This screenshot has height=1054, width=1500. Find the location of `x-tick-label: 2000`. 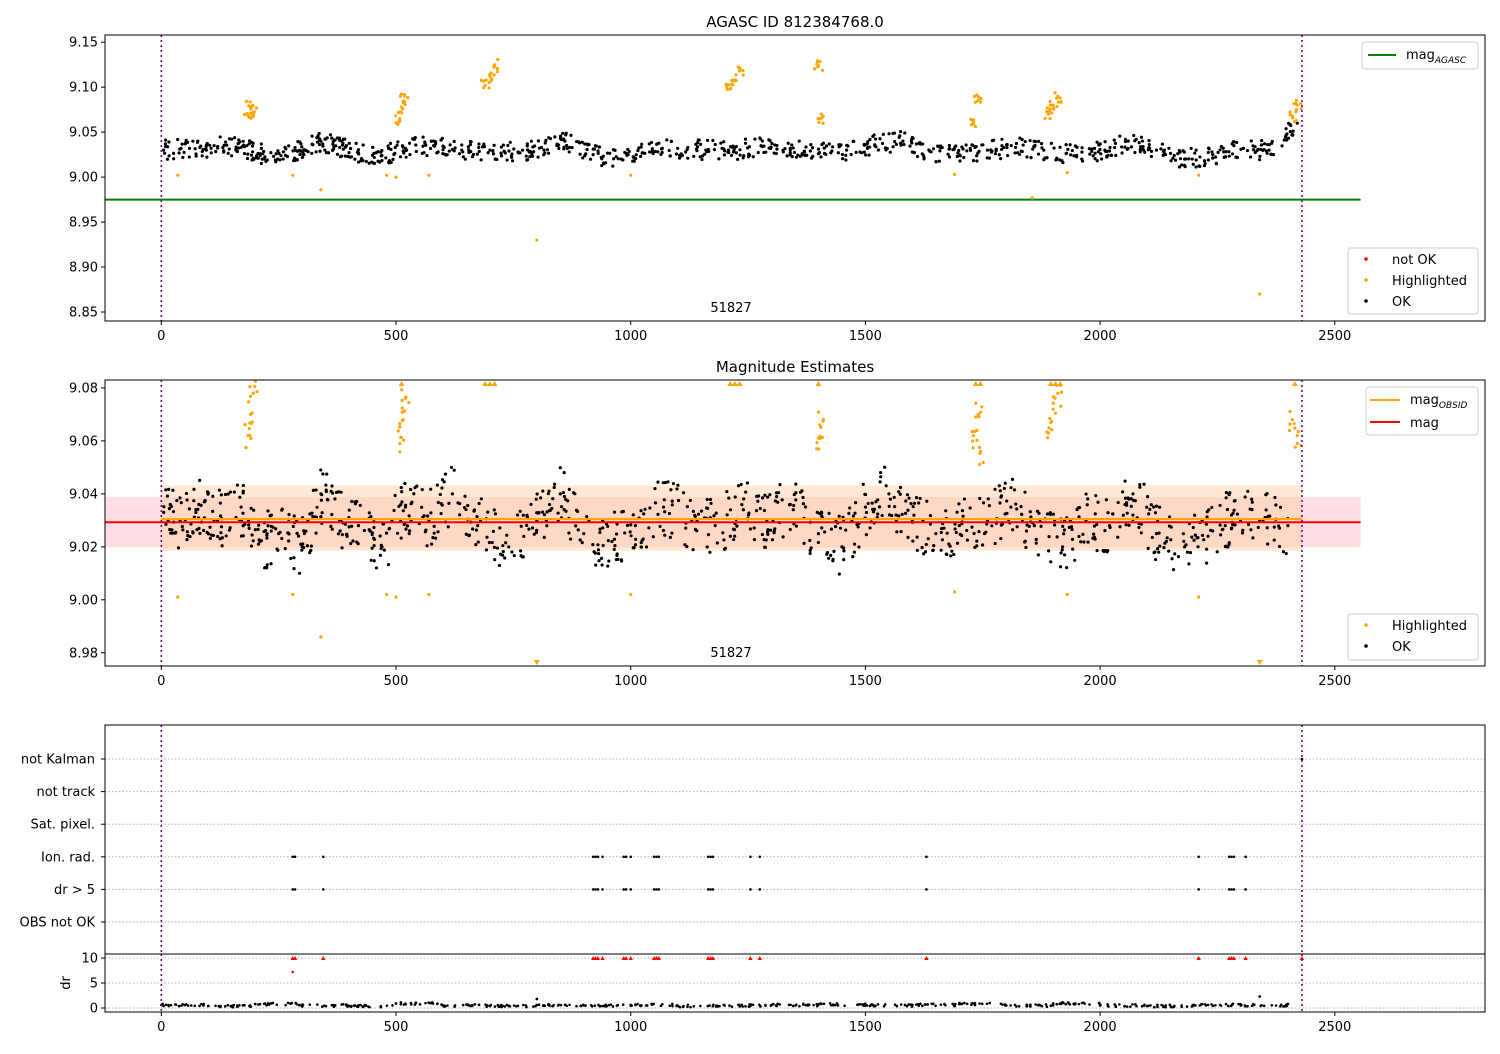

x-tick-label: 2000 is located at coordinates (1100, 681).